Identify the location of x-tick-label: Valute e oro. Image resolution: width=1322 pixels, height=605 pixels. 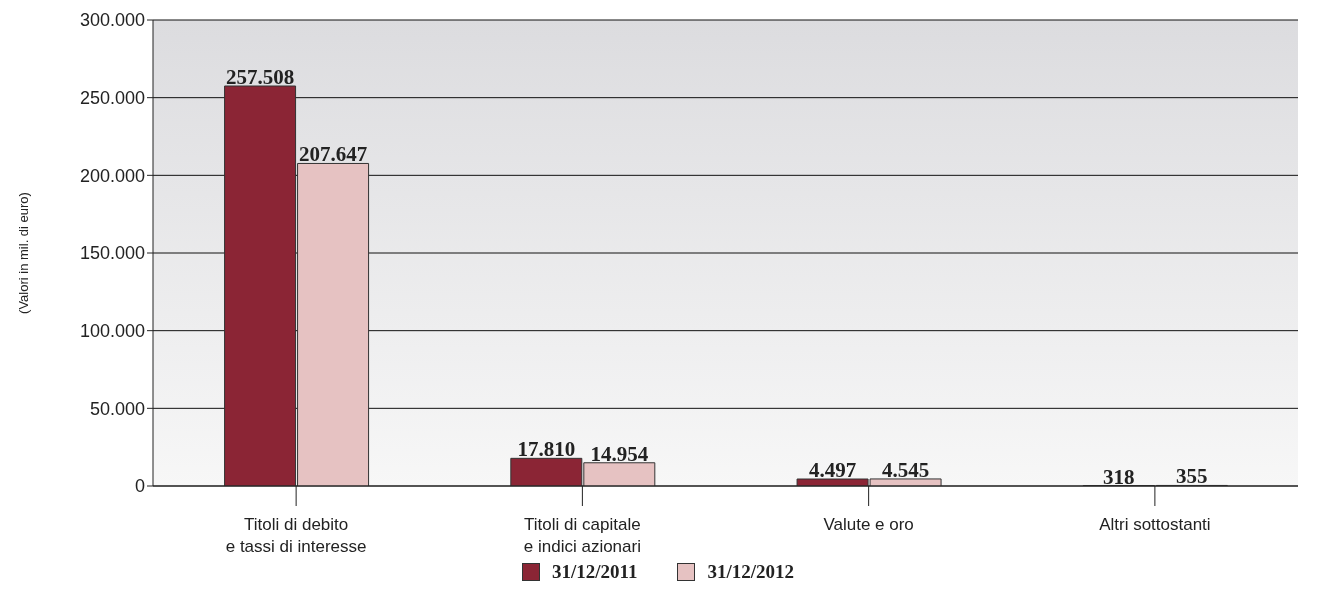
(868, 524).